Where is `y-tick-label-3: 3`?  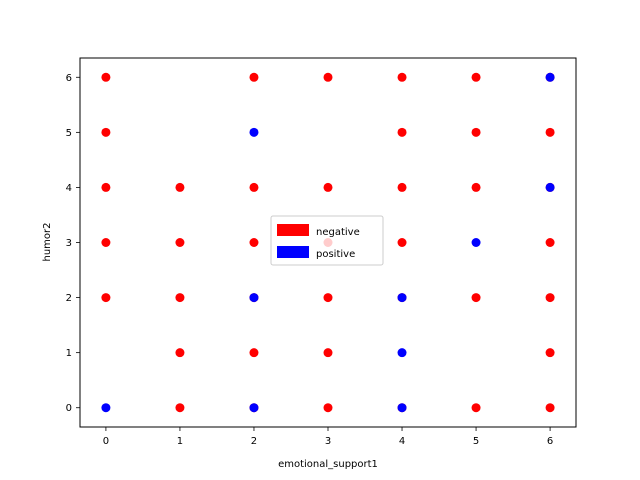 y-tick-label-3: 3 is located at coordinates (69, 243).